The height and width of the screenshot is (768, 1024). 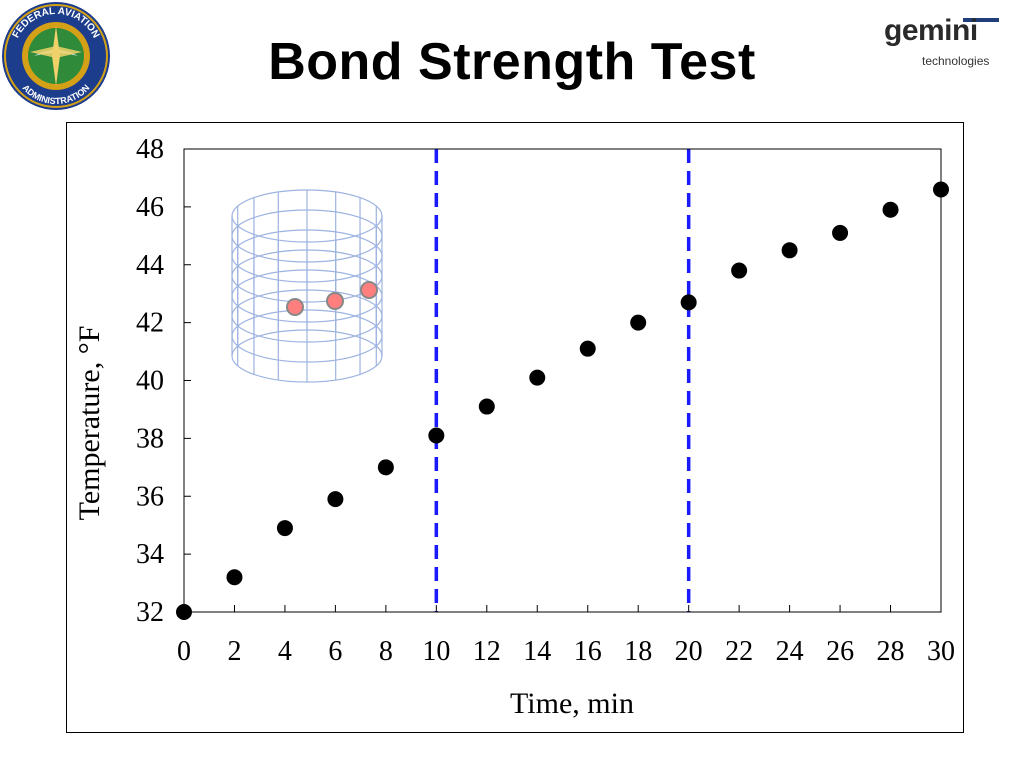 I want to click on y-tick-label: 44, so click(x=150, y=265).